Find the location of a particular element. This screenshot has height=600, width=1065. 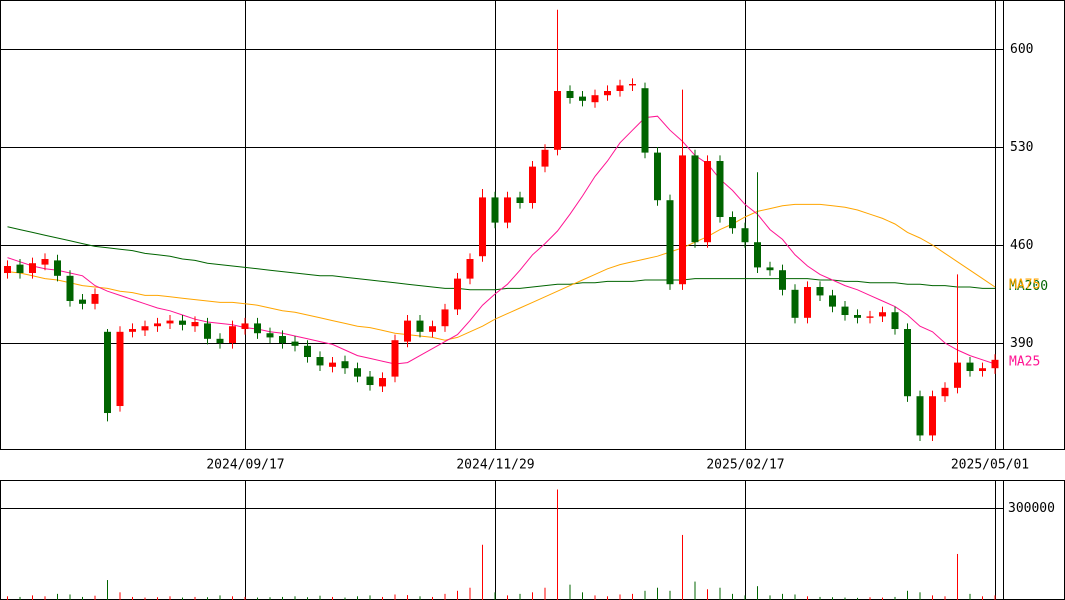

x-tick-label: 2025/05/01 is located at coordinates (990, 465).